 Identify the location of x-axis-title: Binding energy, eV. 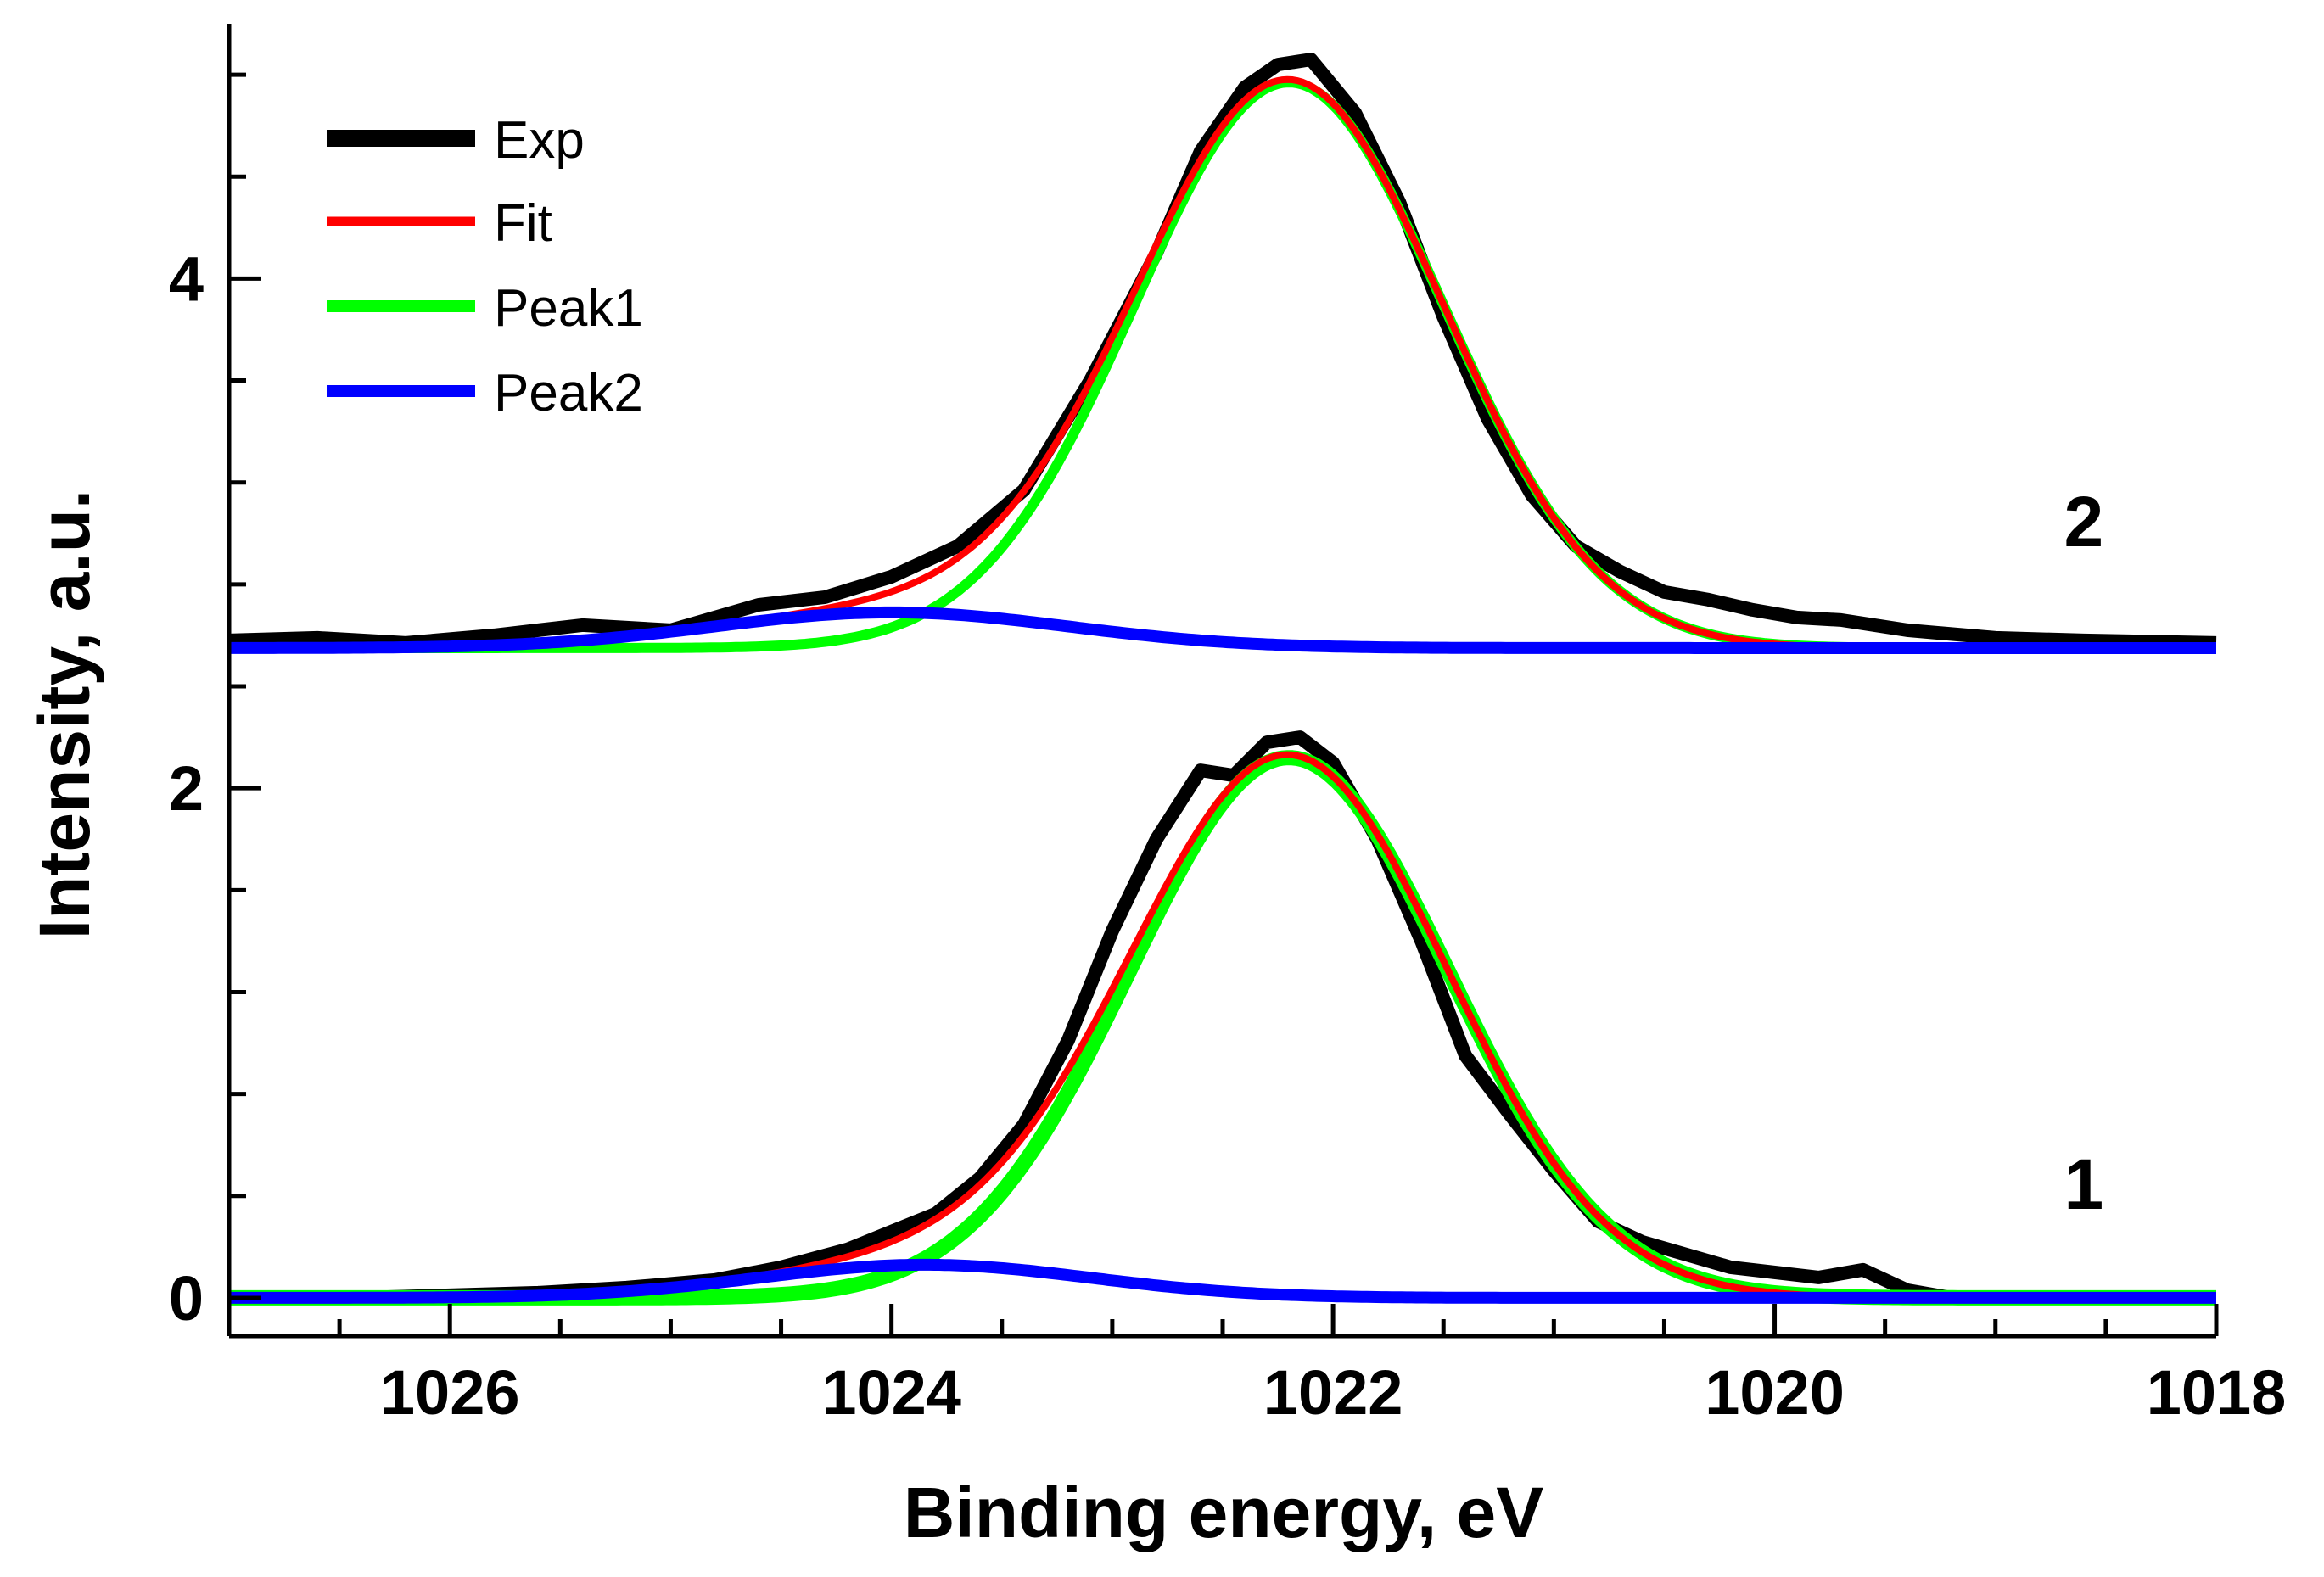
(1224, 1512).